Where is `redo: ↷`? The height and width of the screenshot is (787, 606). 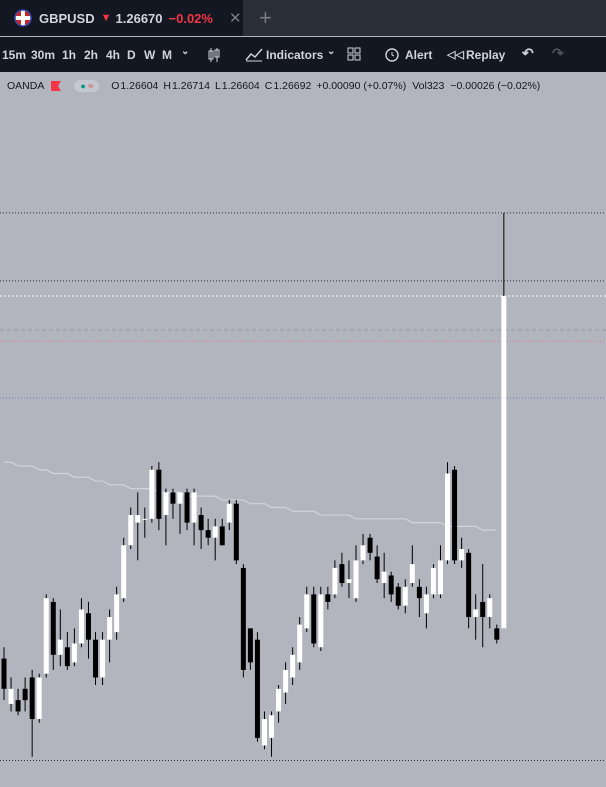
redo: ↷ is located at coordinates (558, 53).